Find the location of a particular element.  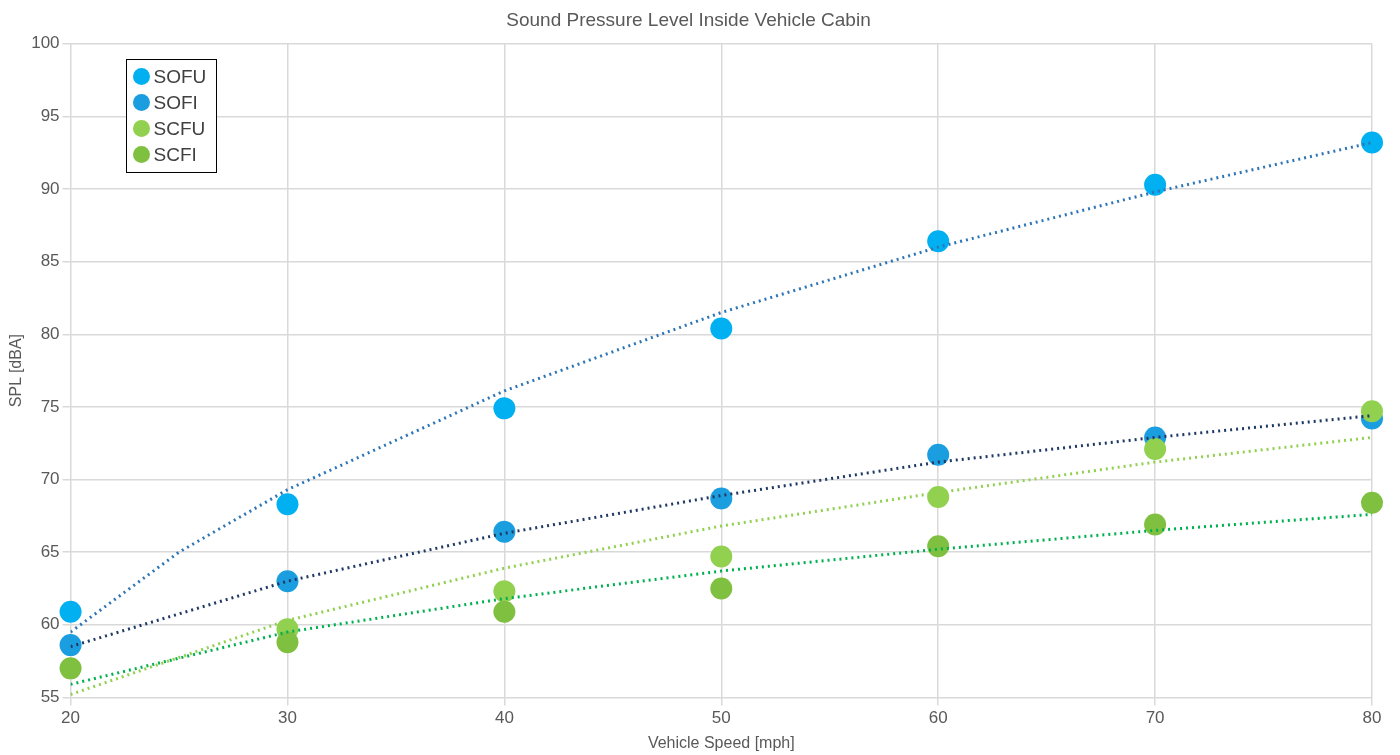

y-tick-label: 95 is located at coordinates (50, 116).